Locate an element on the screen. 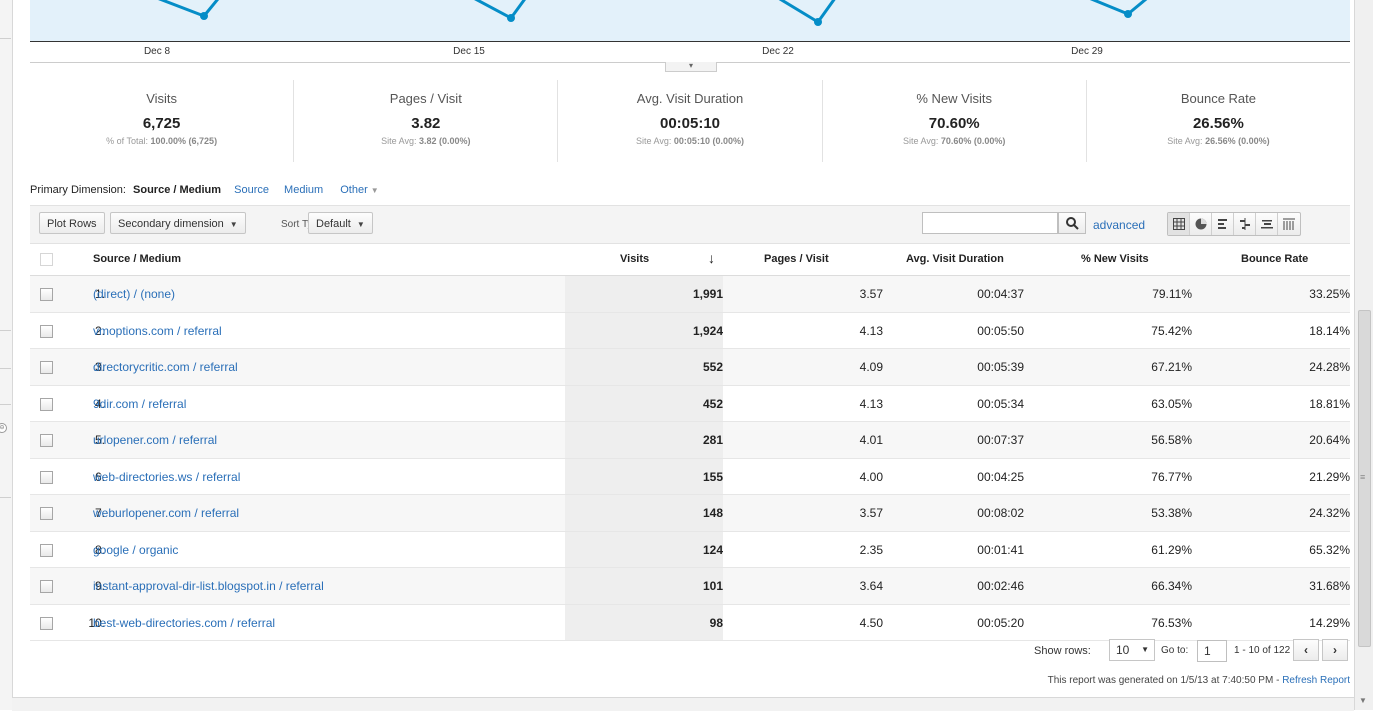 The image size is (1373, 711). pie-view-icon is located at coordinates (1201, 224).